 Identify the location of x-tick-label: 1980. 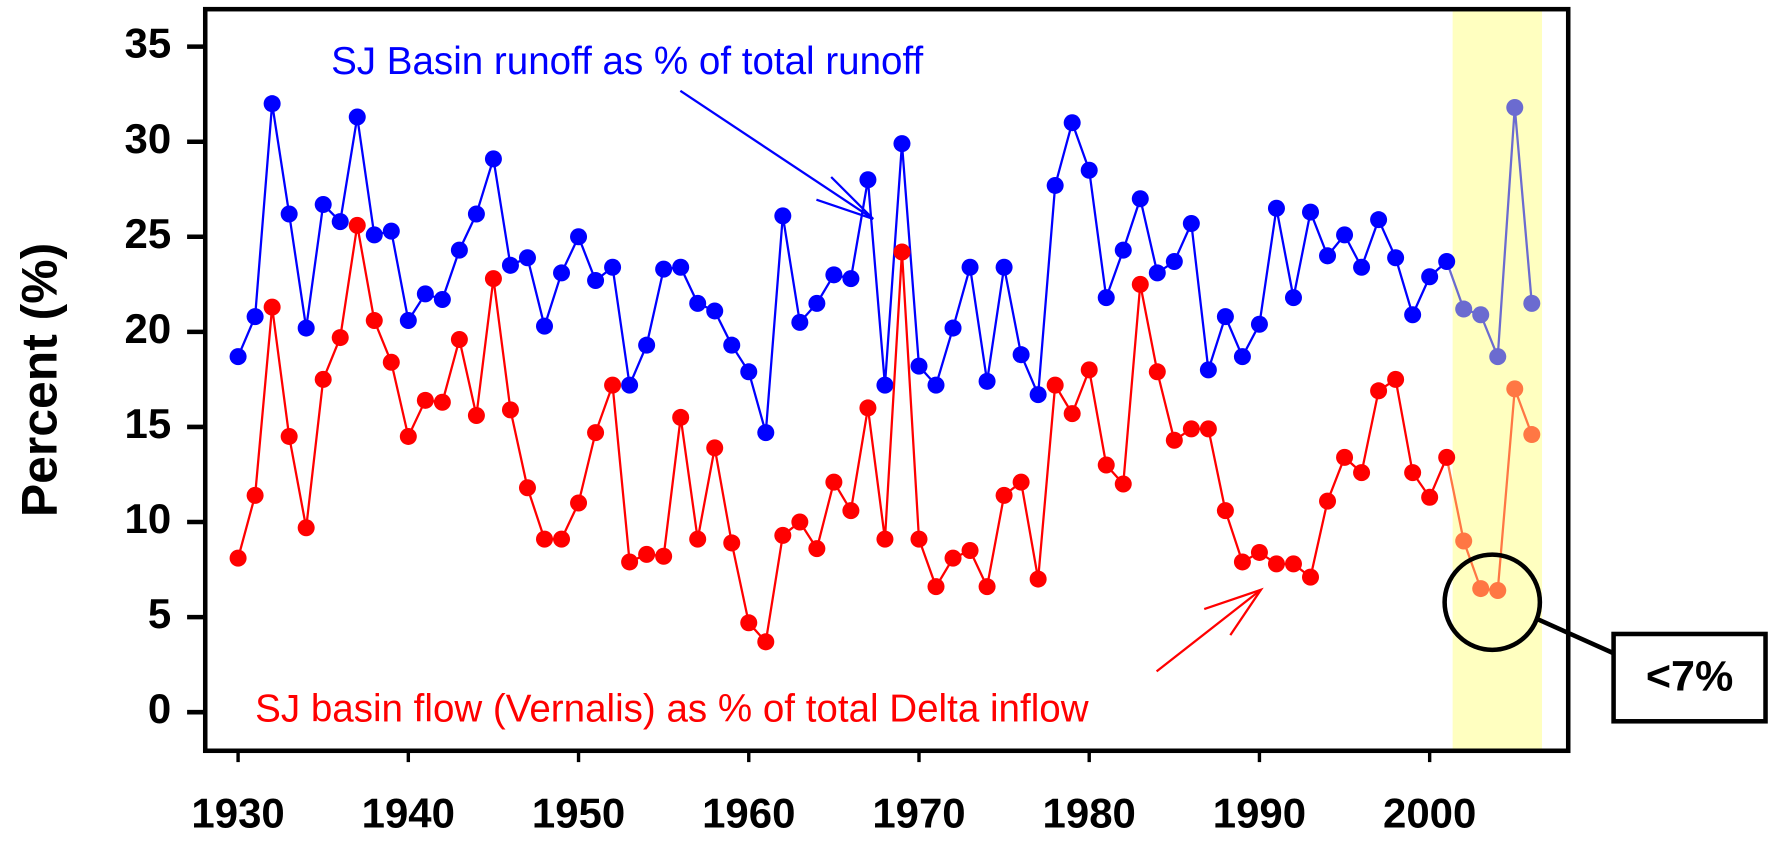
(1089, 813).